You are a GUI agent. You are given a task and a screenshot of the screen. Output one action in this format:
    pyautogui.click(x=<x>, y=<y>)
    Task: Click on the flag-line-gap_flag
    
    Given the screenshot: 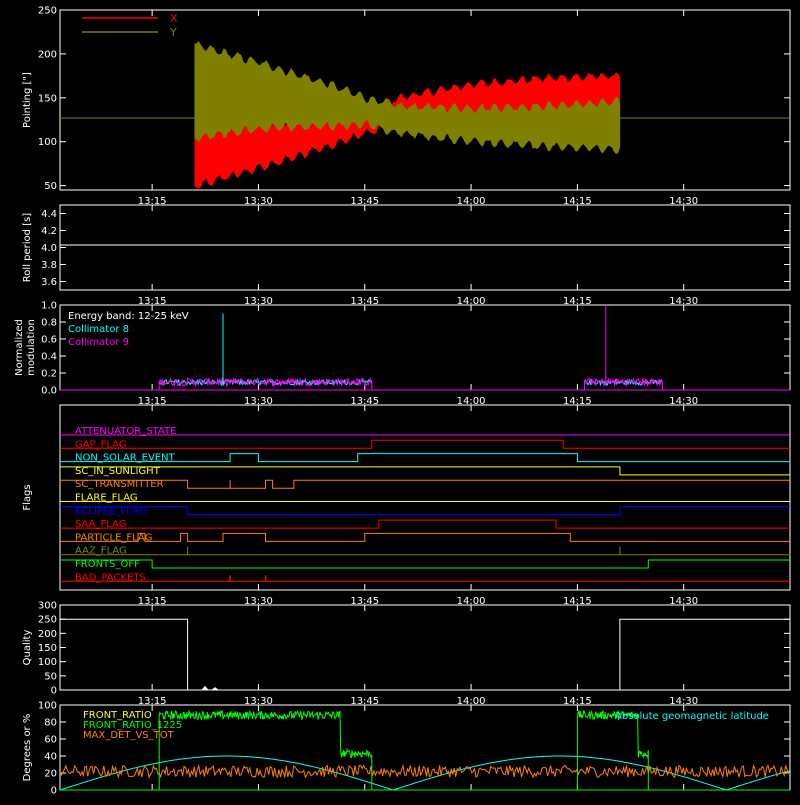 What is the action you would take?
    pyautogui.click(x=425, y=444)
    